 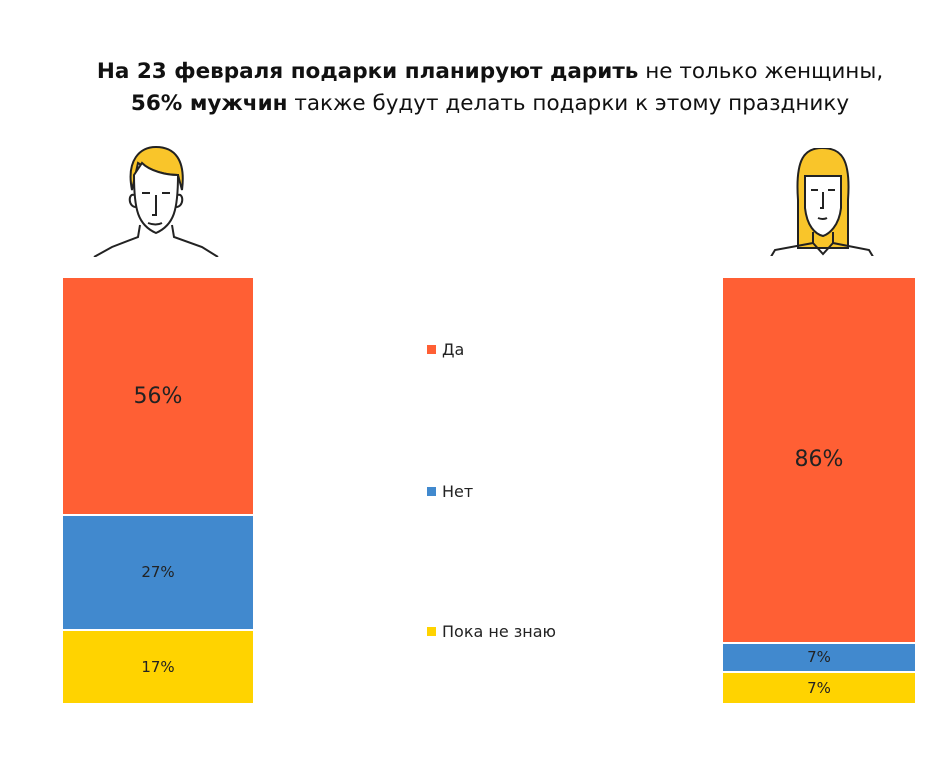 I want to click on legend-label-unknown: Пока не знаю, so click(x=499, y=631).